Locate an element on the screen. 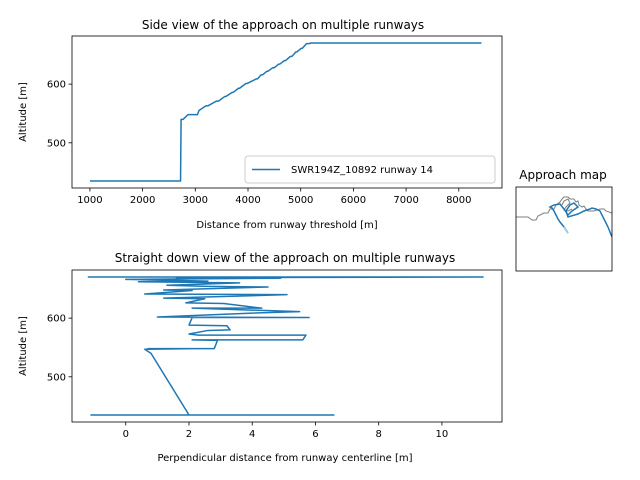 This screenshot has width=640, height=480. side-view-x-tick-label: 6000 is located at coordinates (353, 200).